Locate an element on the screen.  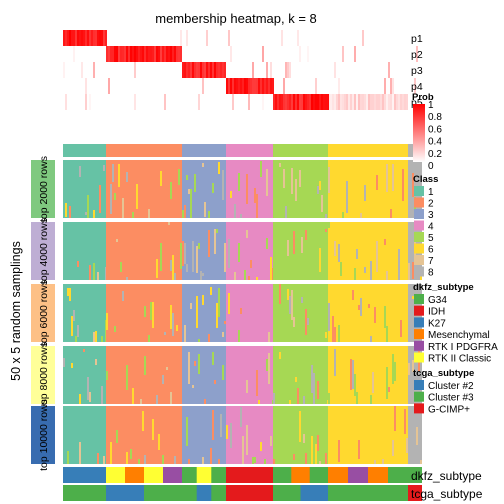
prob-track-label-p2: p2 is located at coordinates (417, 55).